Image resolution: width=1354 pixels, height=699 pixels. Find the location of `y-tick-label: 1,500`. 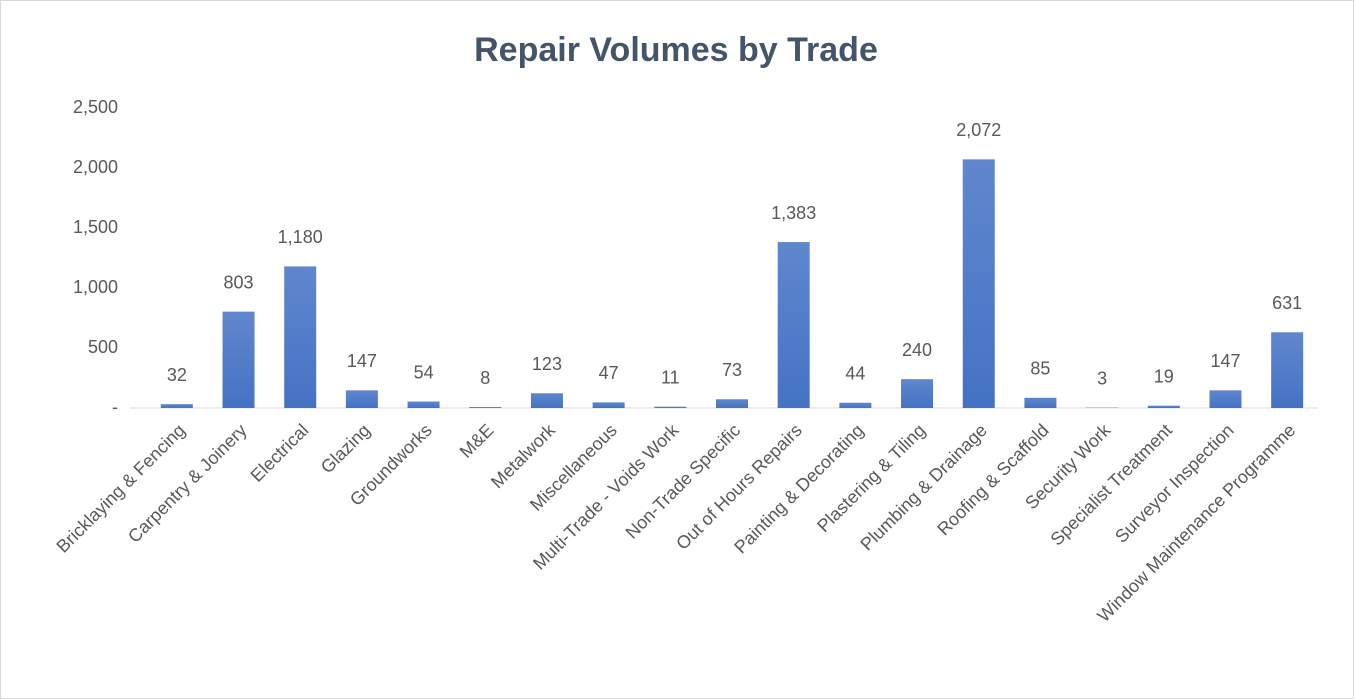

y-tick-label: 1,500 is located at coordinates (95, 227).